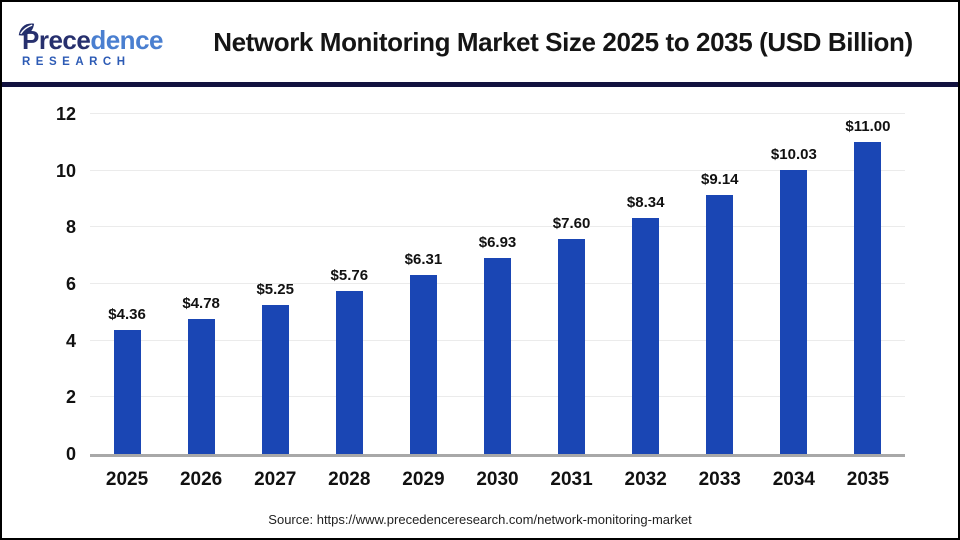 This screenshot has width=960, height=540. Describe the element at coordinates (201, 303) in the screenshot. I see `bar-value-label: $4.78` at that location.